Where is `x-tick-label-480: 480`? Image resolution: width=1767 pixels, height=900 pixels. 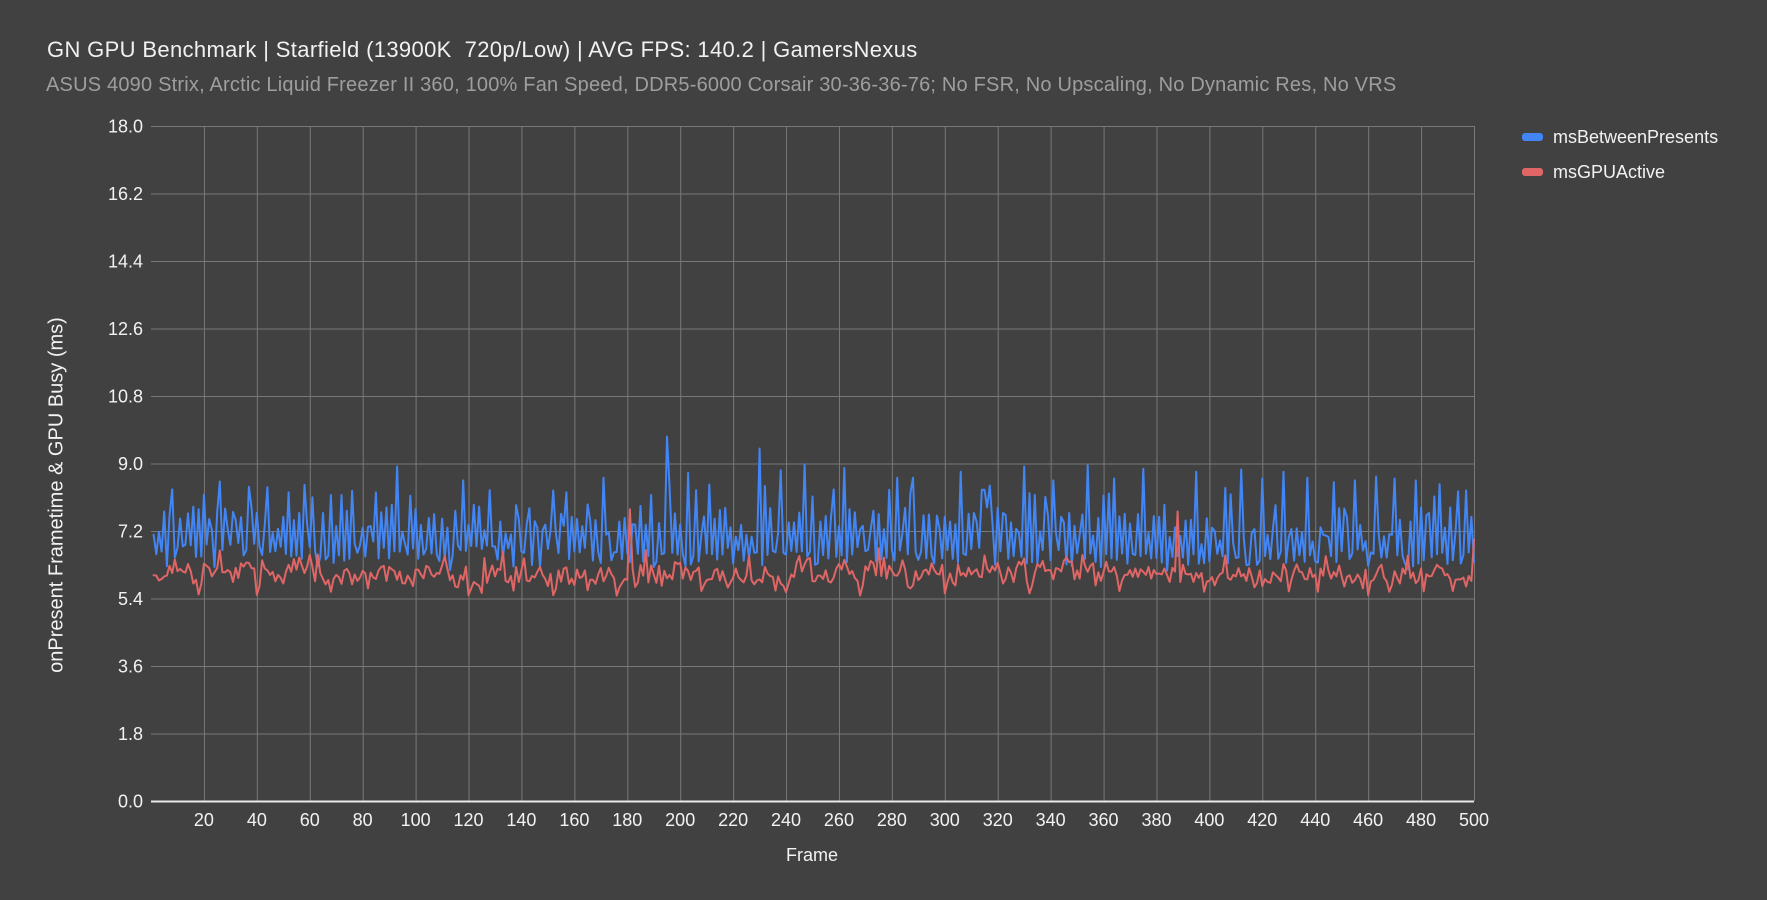 x-tick-label-480: 480 is located at coordinates (1421, 820).